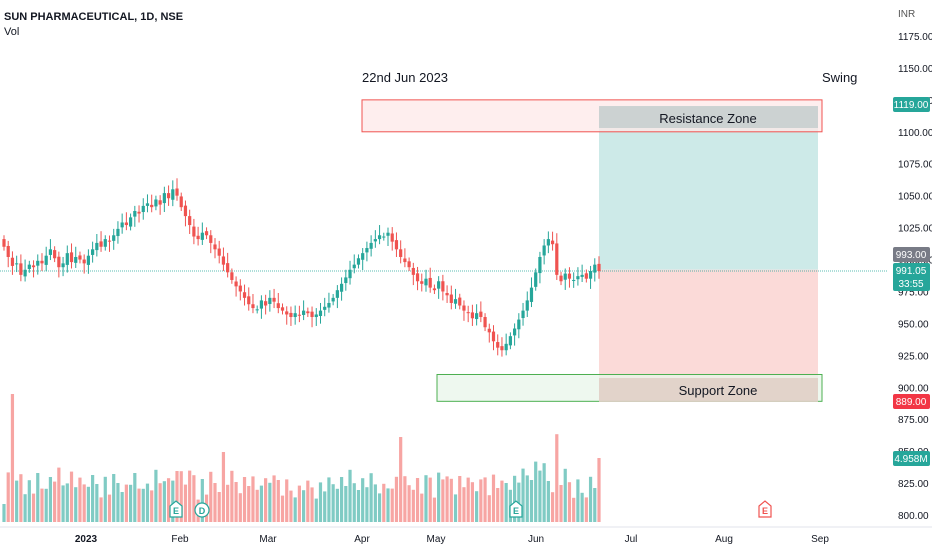 The height and width of the screenshot is (550, 932). What do you see at coordinates (301, 458) in the screenshot?
I see `volume-layer` at bounding box center [301, 458].